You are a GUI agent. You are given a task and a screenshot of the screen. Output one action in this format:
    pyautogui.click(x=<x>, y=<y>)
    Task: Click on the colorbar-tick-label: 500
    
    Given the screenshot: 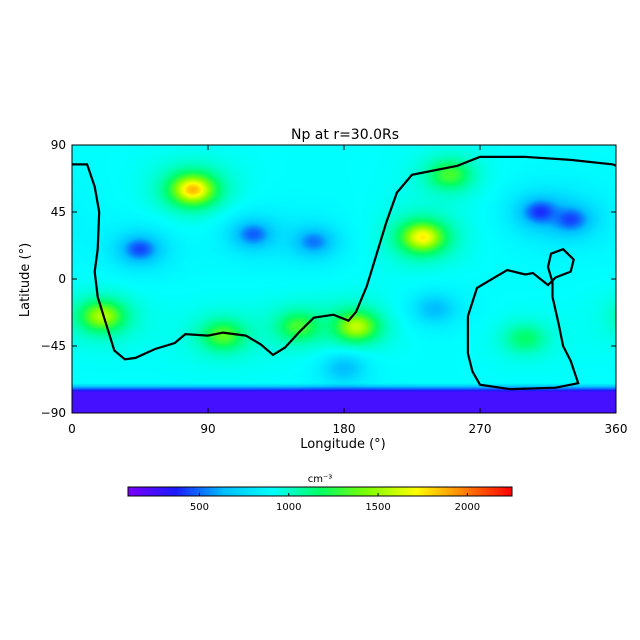 What is the action you would take?
    pyautogui.click(x=199, y=507)
    